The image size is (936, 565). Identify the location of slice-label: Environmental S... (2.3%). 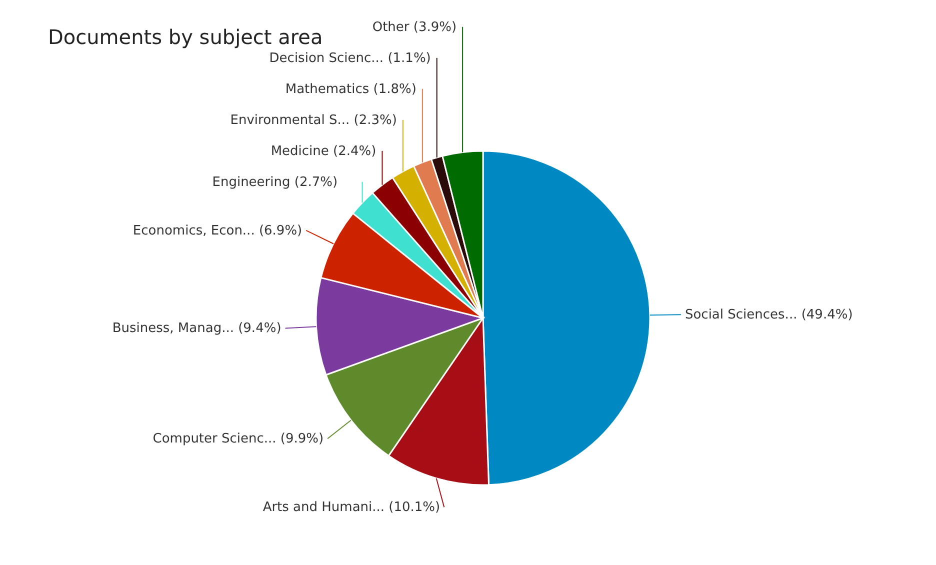
(313, 120).